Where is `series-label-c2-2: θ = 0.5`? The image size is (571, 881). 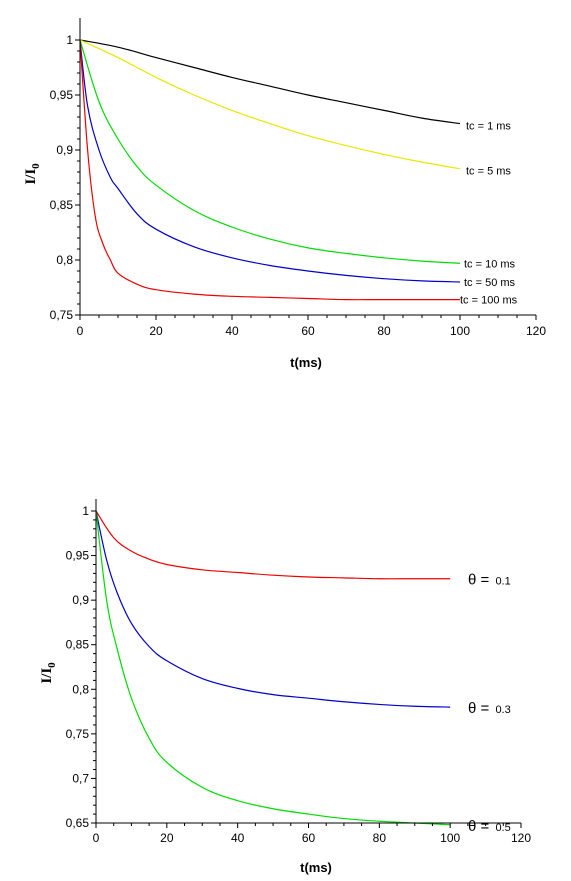 series-label-c2-2: θ = 0.5 is located at coordinates (489, 826).